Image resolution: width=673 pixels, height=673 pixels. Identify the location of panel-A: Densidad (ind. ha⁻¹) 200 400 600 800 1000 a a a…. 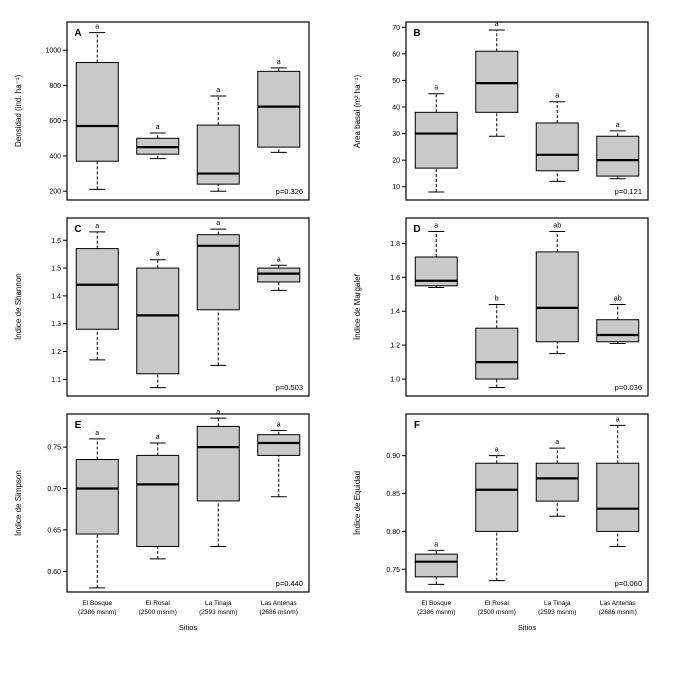
(172, 111).